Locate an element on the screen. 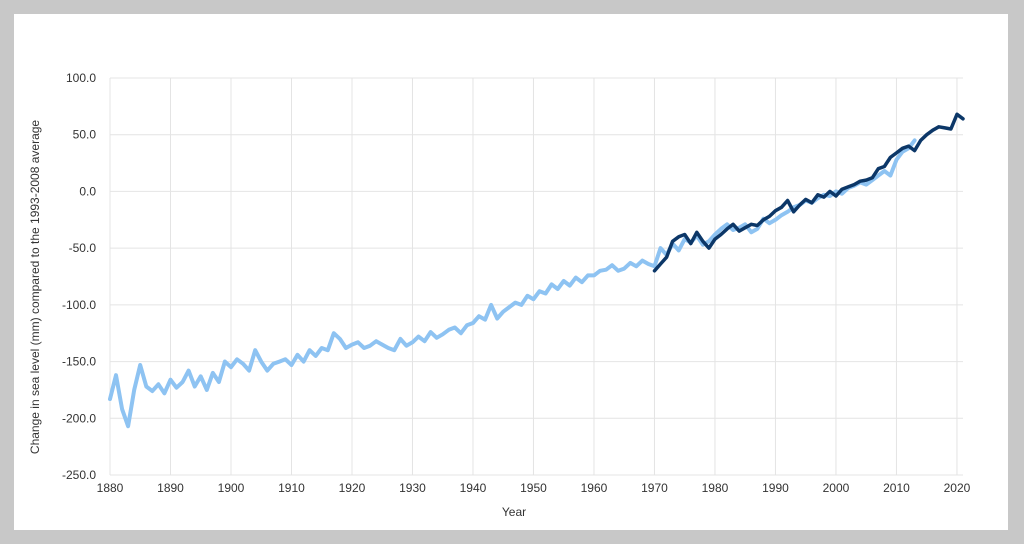 This screenshot has height=544, width=1024. y-tick-label: -50.0 is located at coordinates (83, 248).